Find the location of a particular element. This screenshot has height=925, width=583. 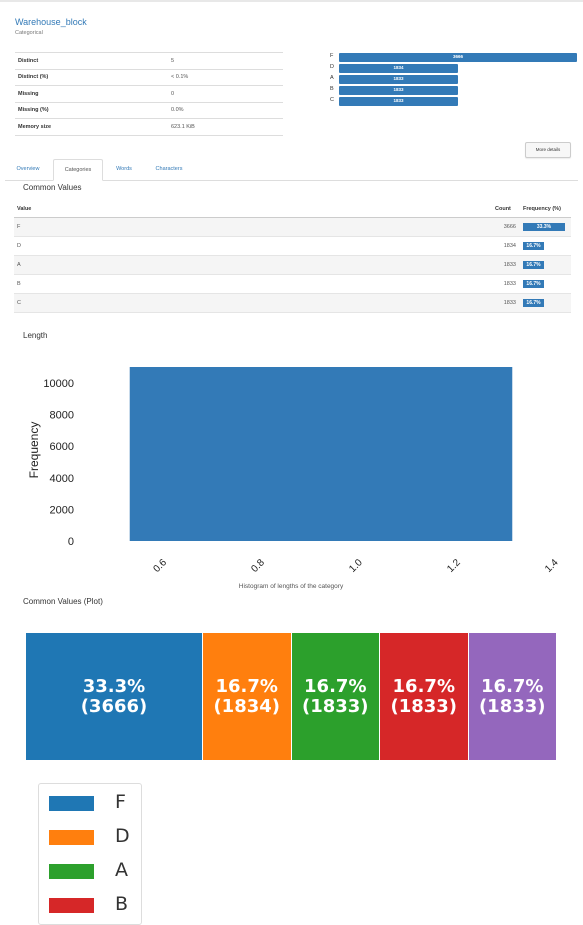

mini-bar-row: F 3666 is located at coordinates (453, 57).